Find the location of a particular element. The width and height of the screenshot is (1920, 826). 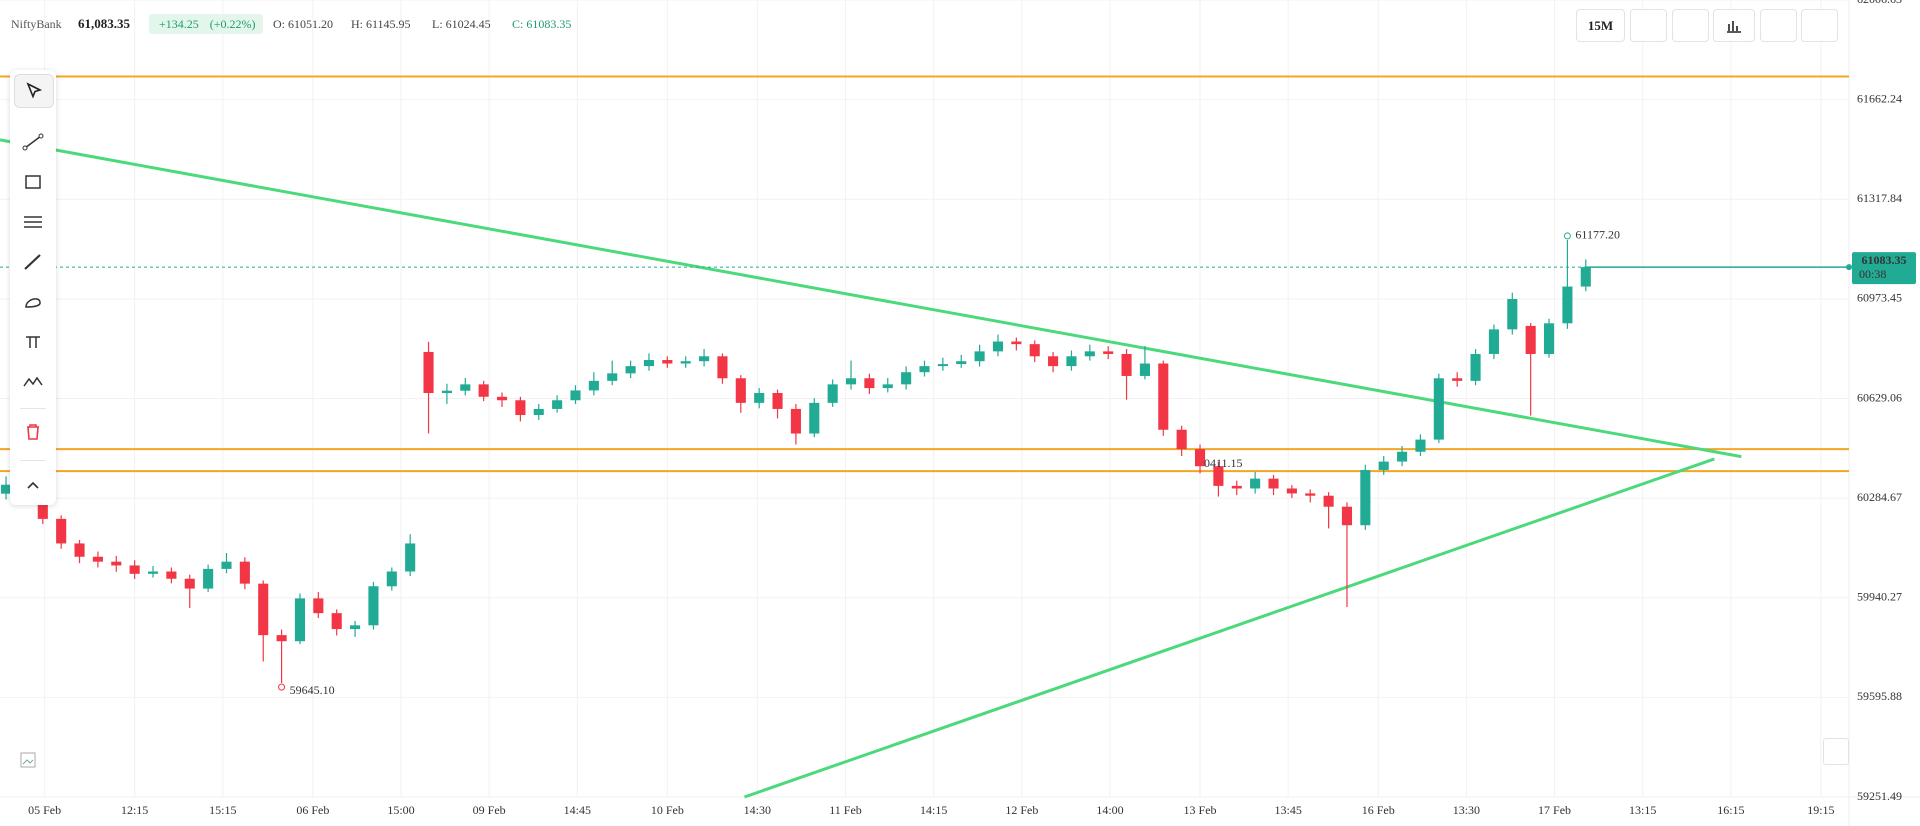

brush-tool is located at coordinates (33, 262).